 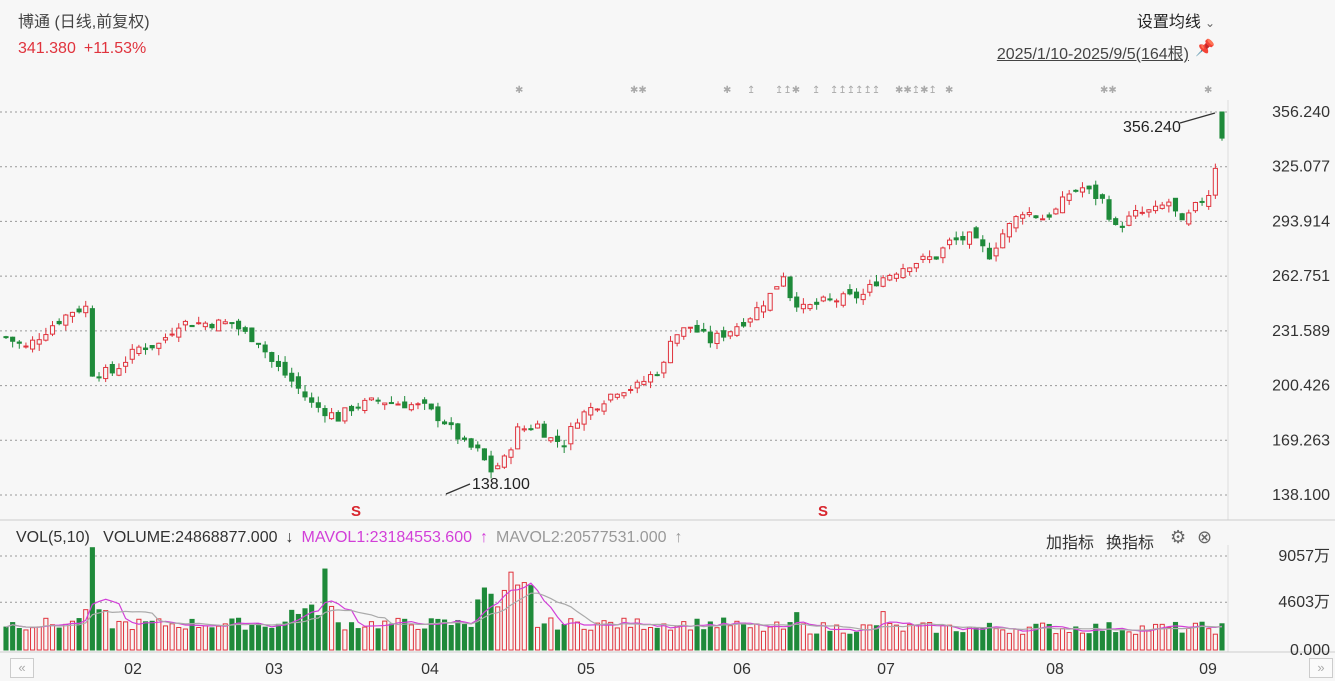 What do you see at coordinates (1092, 54) in the screenshot?
I see `date-range-link: 2025/1/10-2025/9/5(164根)` at bounding box center [1092, 54].